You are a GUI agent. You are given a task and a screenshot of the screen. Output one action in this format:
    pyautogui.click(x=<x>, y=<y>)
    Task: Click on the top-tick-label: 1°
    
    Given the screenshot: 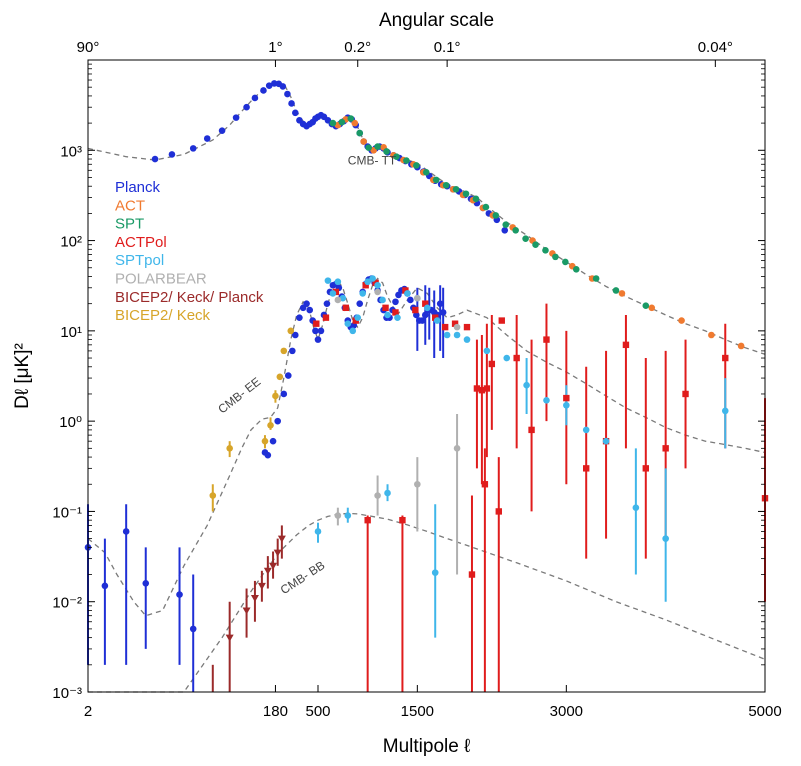 What is the action you would take?
    pyautogui.click(x=275, y=47)
    